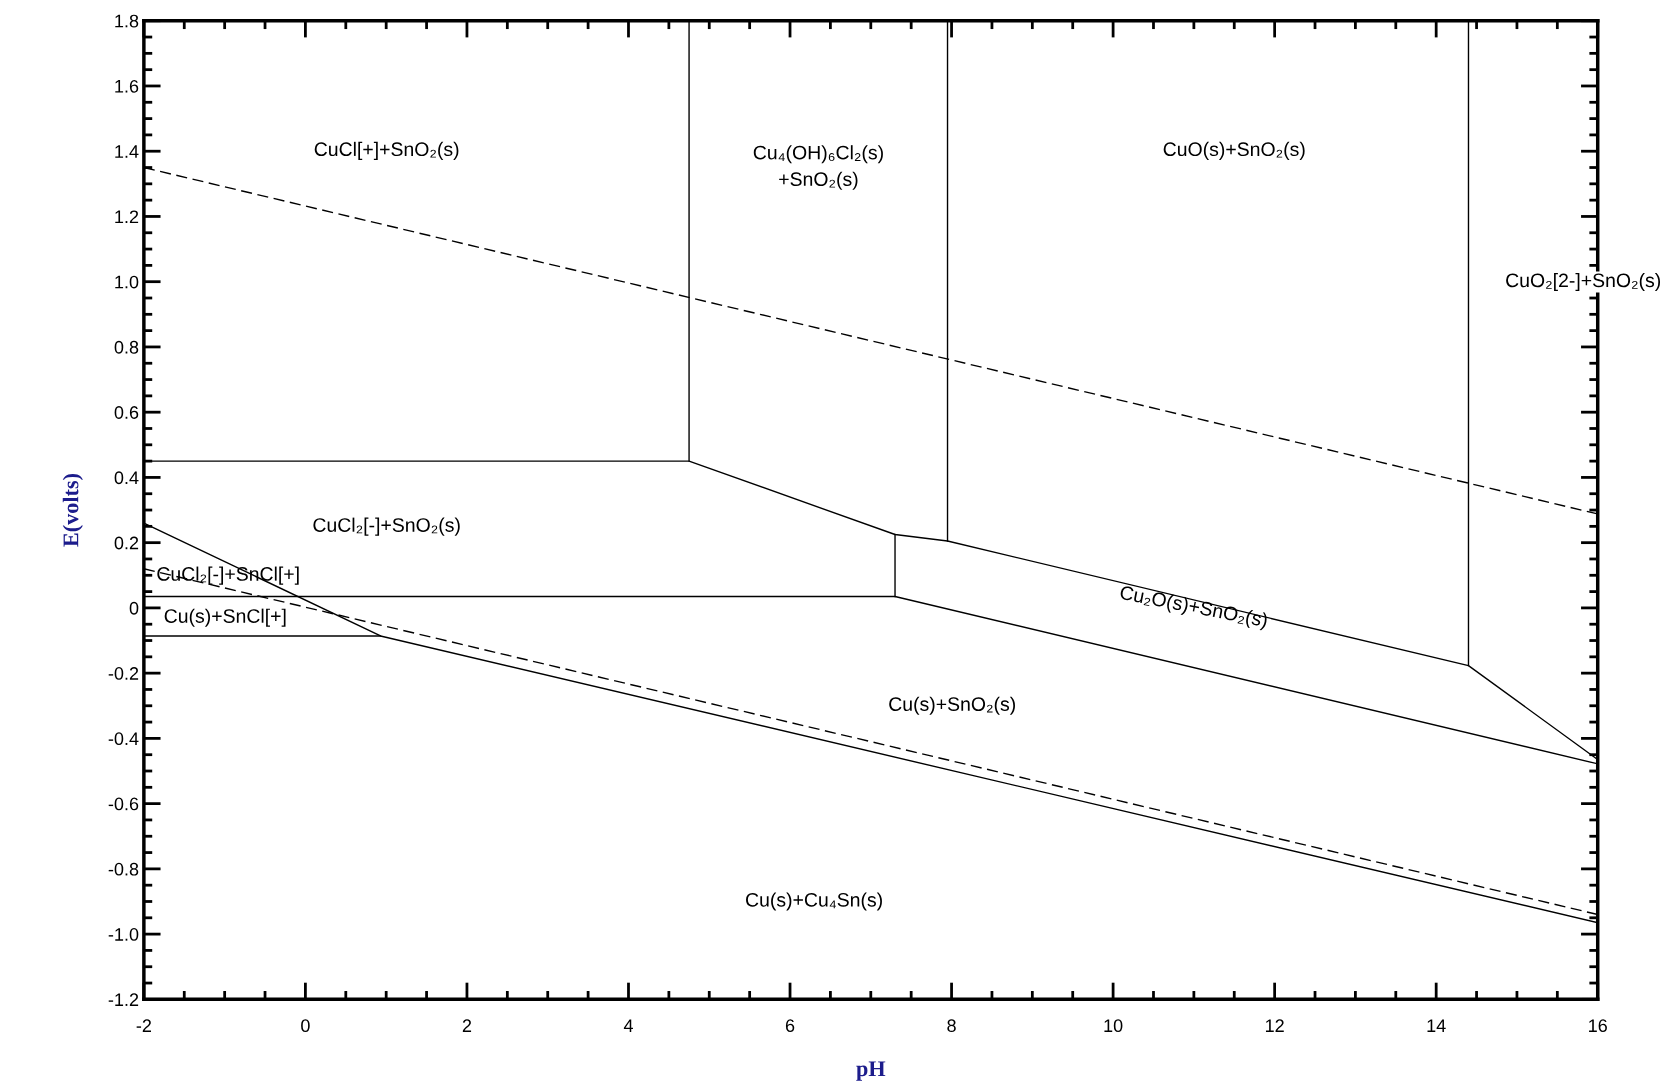 This screenshot has height=1091, width=1673. Describe the element at coordinates (225, 617) in the screenshot. I see `annotation: Cu(s)+SnCl[+]` at that location.